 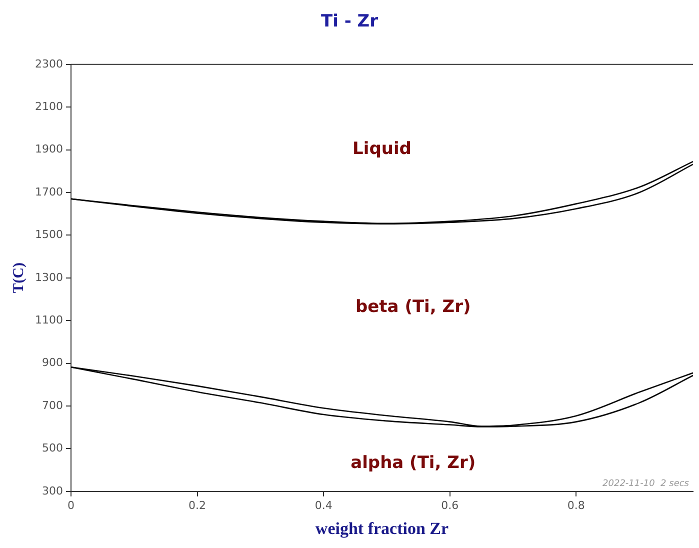 I want to click on annotation: alpha (Ti, Zr), so click(x=413, y=463).